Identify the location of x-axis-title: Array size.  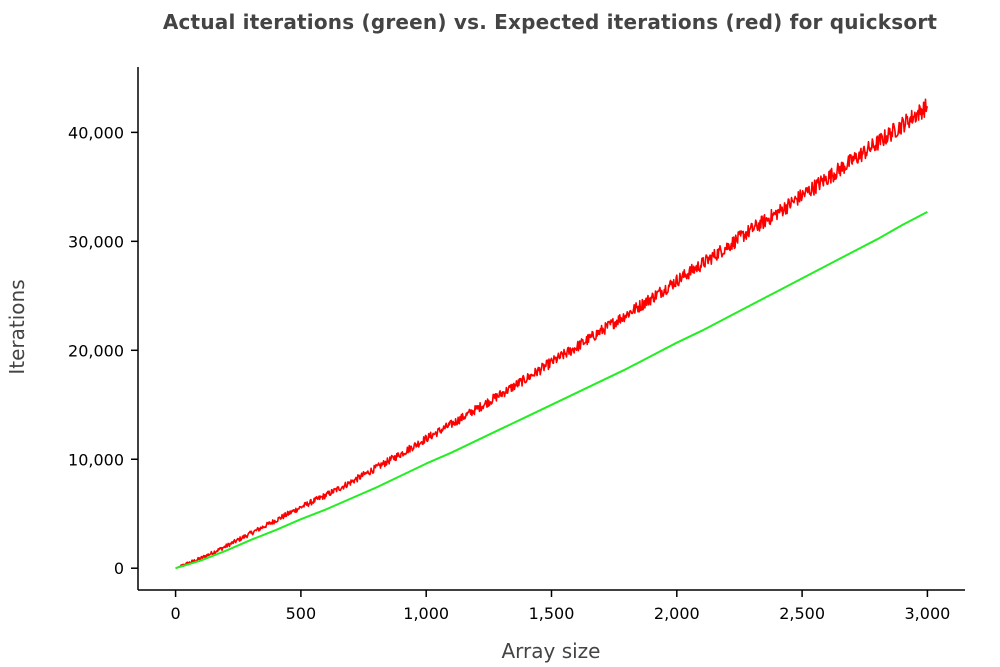
(550, 651).